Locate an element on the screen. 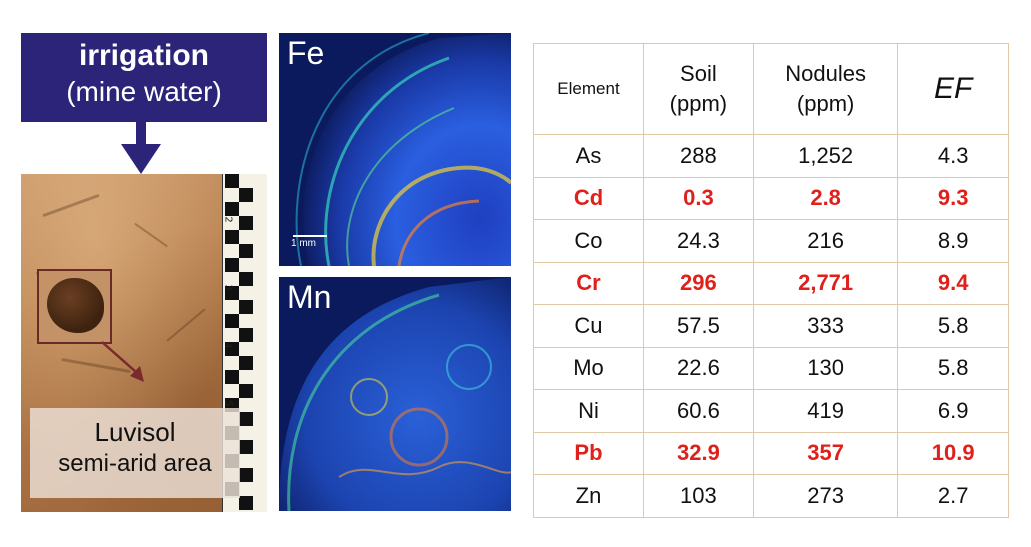 Image resolution: width=1031 pixels, height=547 pixels. table-row: Pb 32.9 357 10.9 is located at coordinates (771, 453).